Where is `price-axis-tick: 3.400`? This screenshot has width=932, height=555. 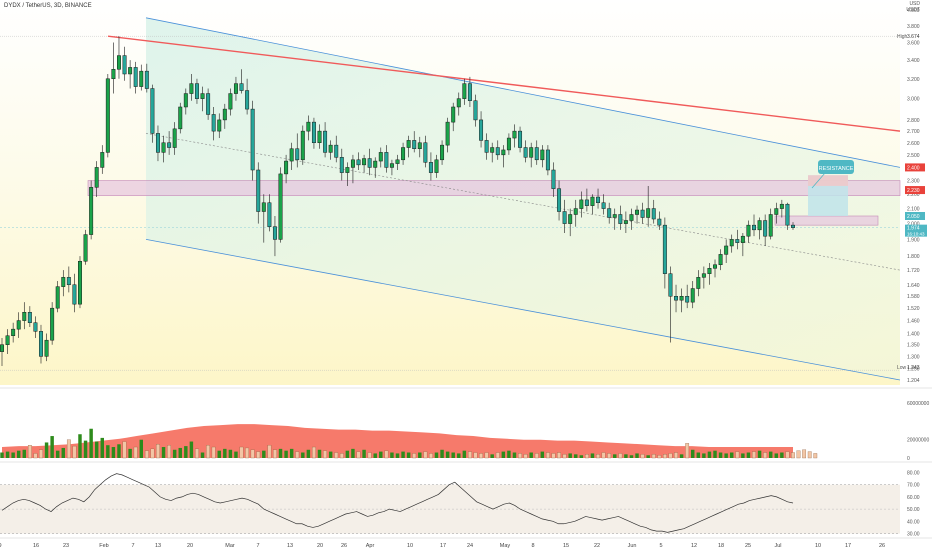
price-axis-tick: 3.400 is located at coordinates (913, 61).